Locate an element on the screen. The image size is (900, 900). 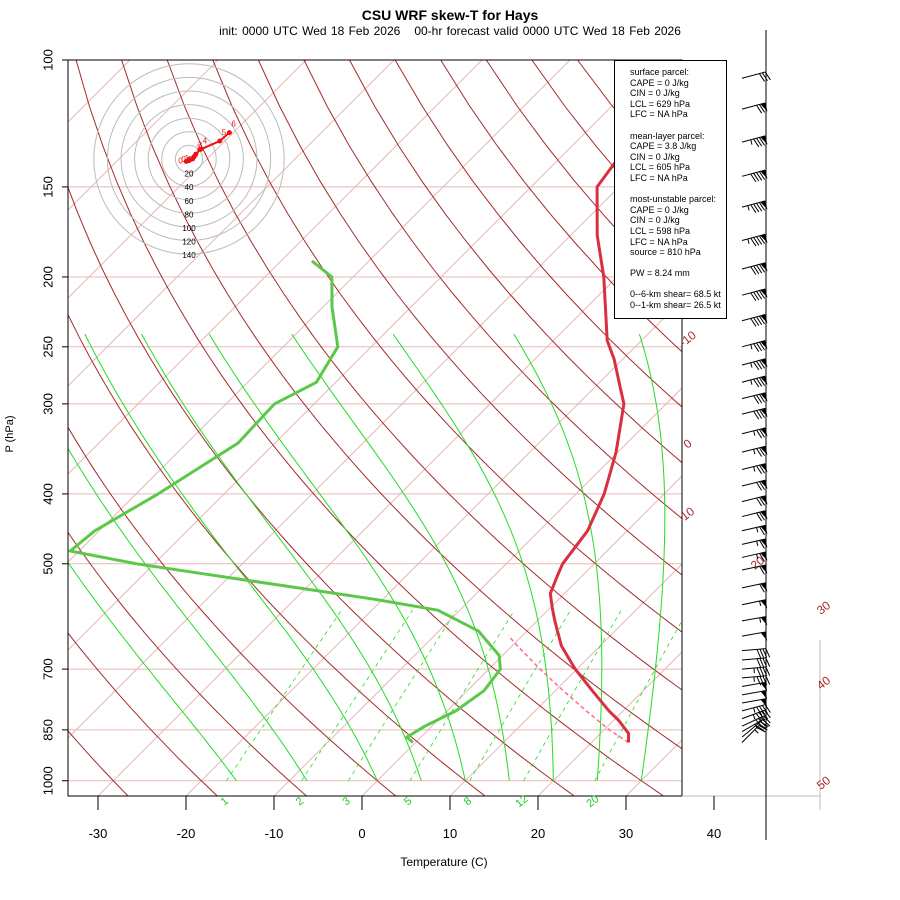
mixing-ratio-label: 2 is located at coordinates (300, 801).